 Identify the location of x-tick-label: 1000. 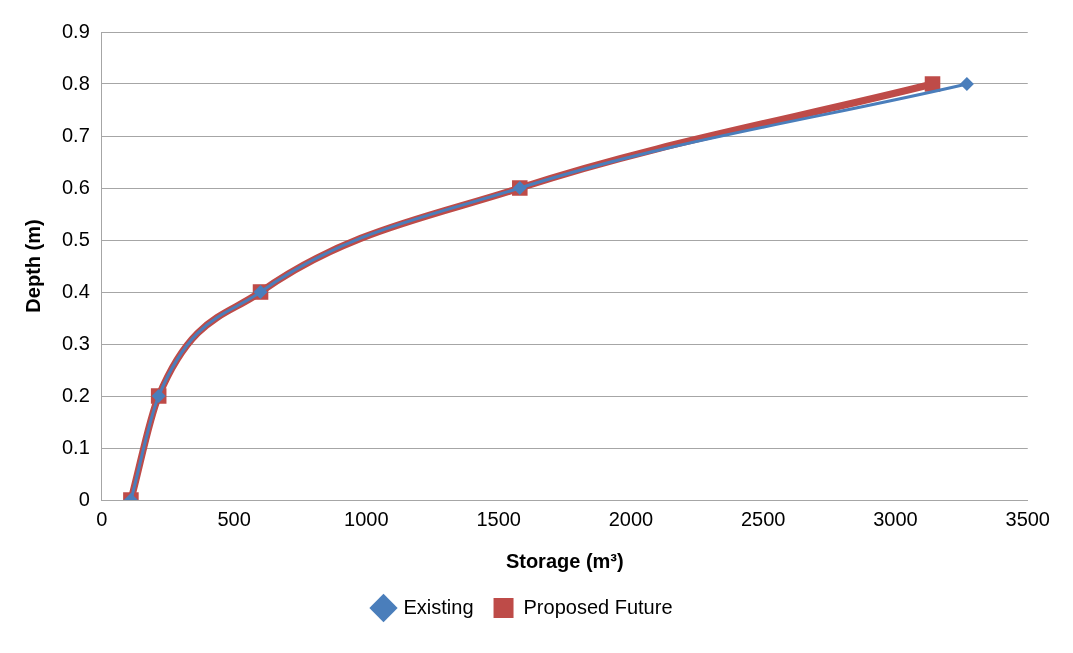
(366, 518).